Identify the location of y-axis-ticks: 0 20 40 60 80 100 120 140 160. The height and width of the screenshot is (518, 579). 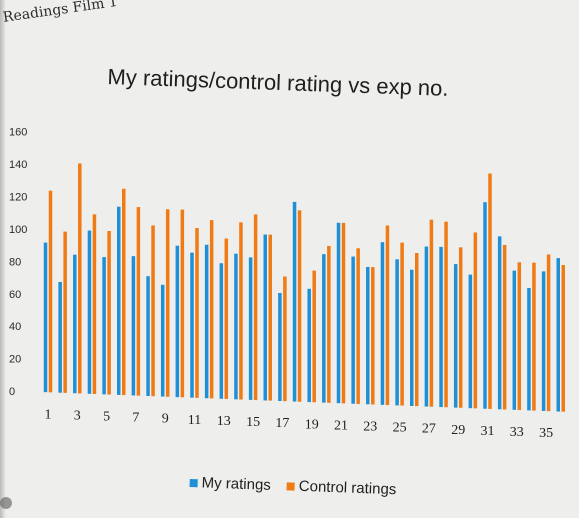
(18, 262).